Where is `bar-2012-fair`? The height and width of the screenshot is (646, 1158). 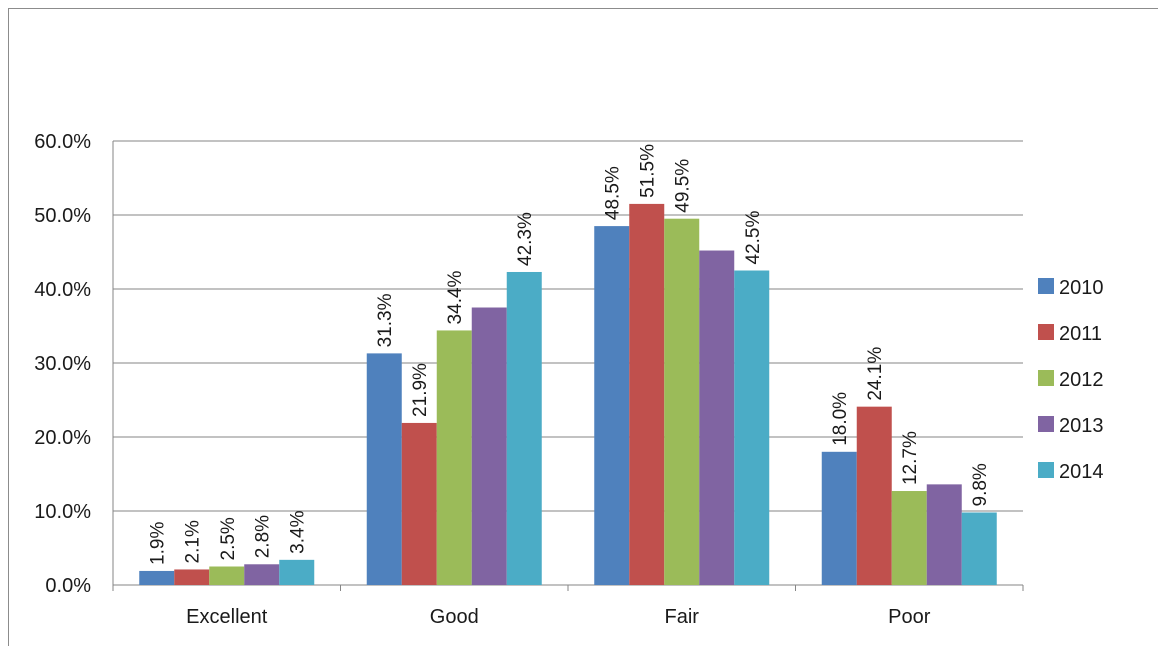 bar-2012-fair is located at coordinates (682, 401).